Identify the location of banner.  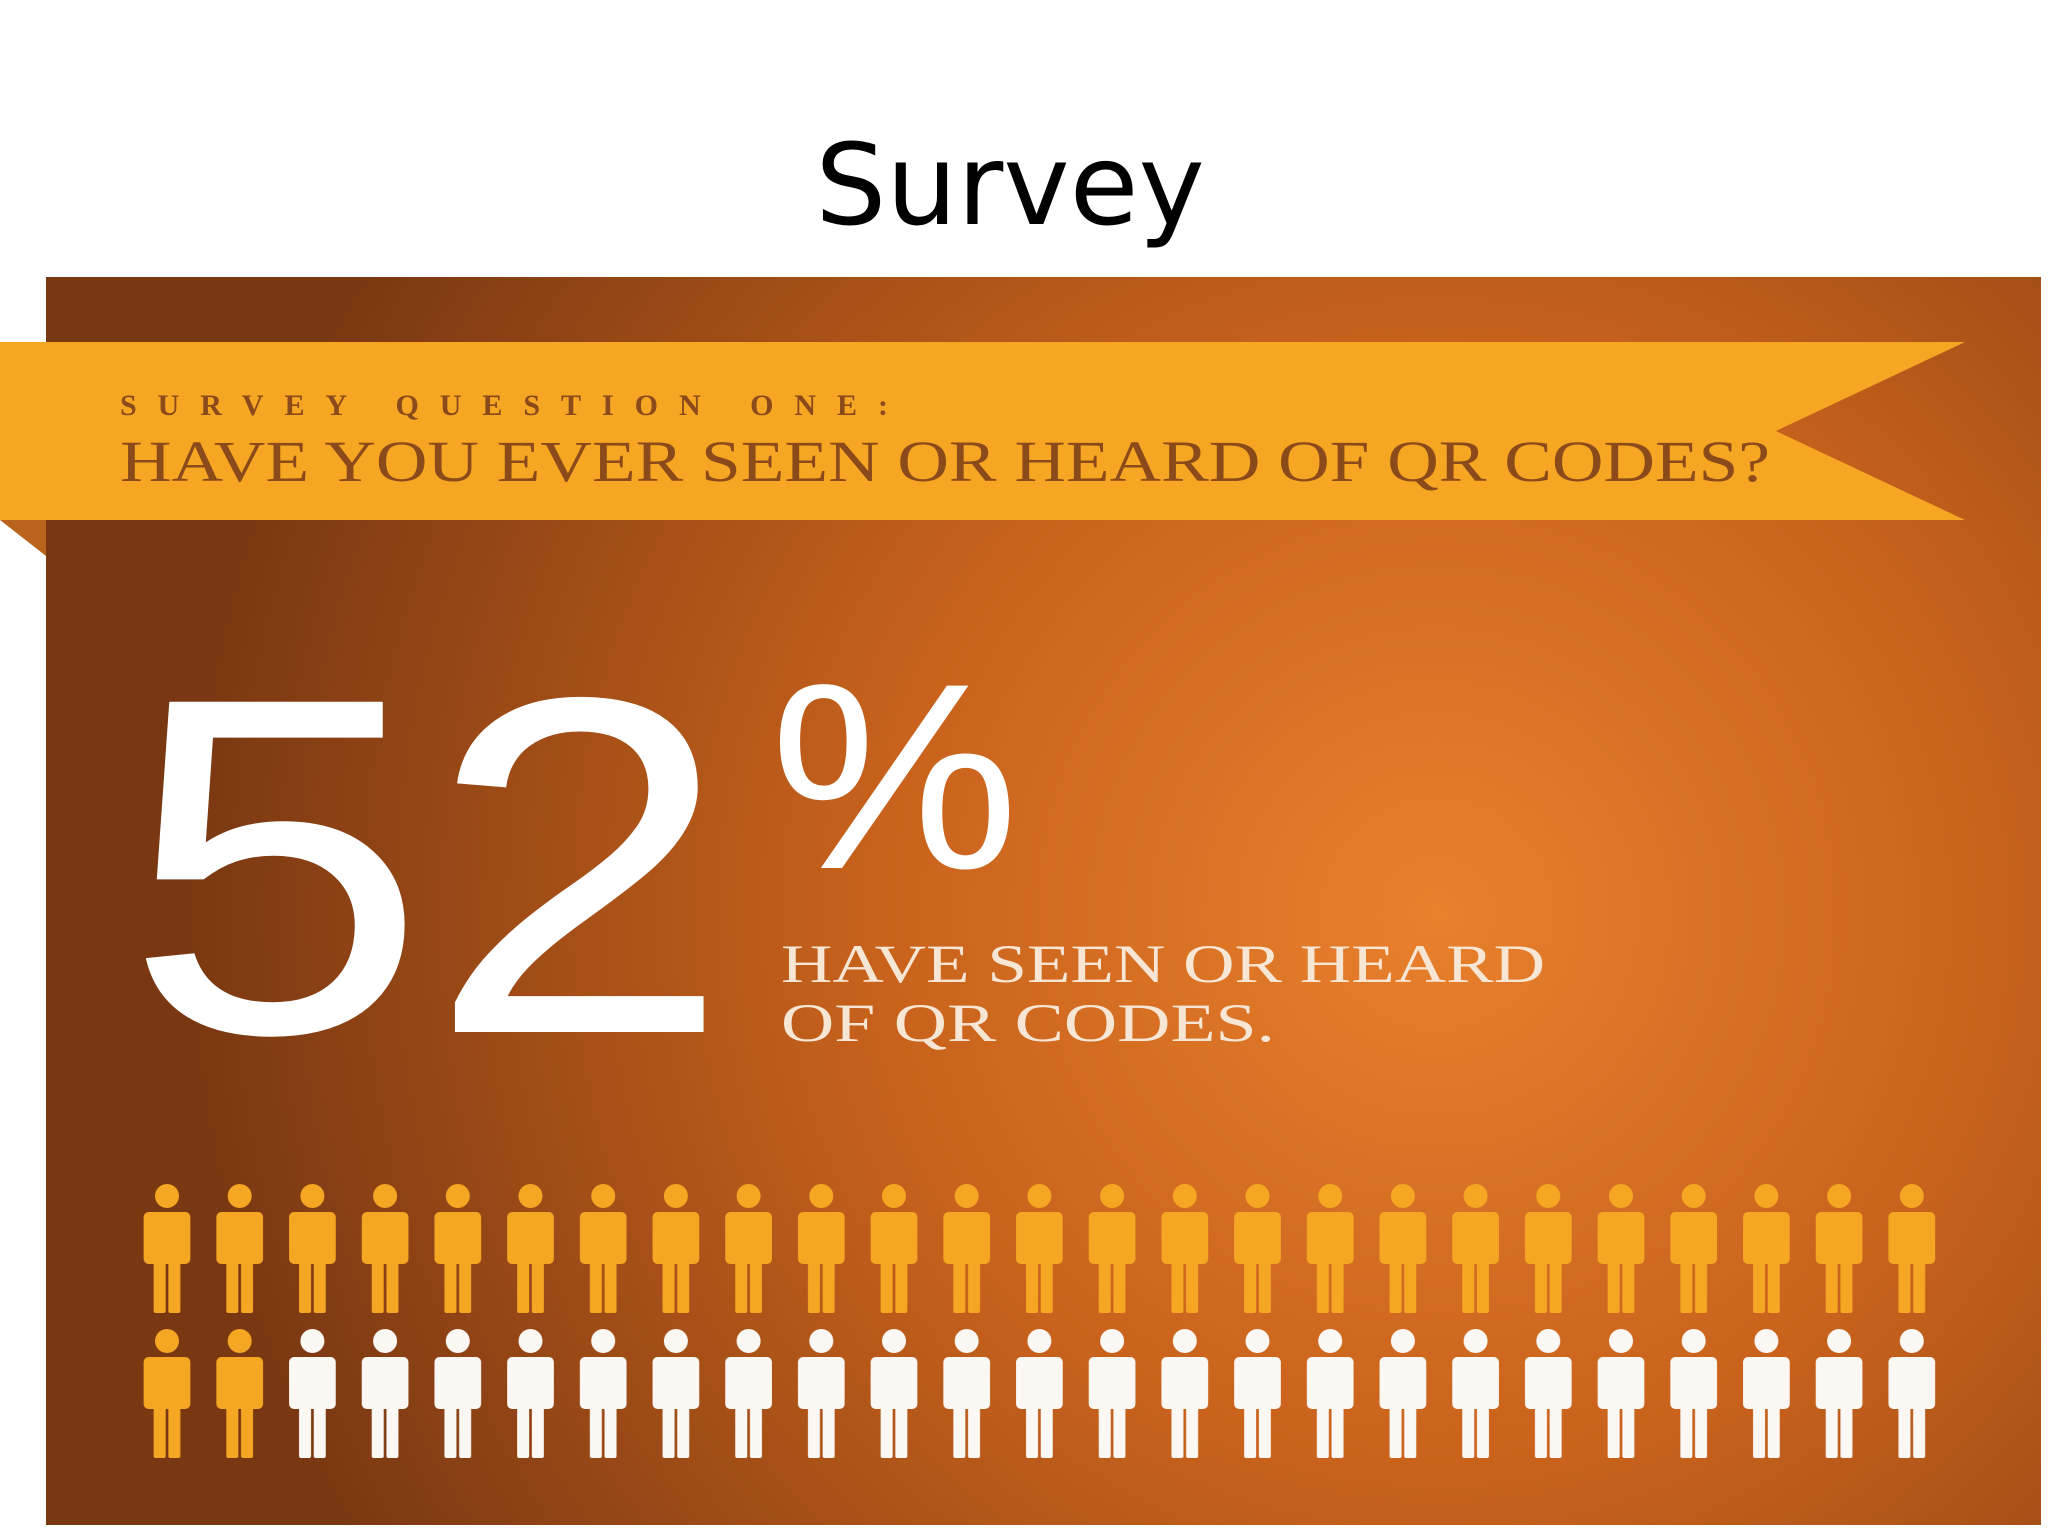
(982, 431).